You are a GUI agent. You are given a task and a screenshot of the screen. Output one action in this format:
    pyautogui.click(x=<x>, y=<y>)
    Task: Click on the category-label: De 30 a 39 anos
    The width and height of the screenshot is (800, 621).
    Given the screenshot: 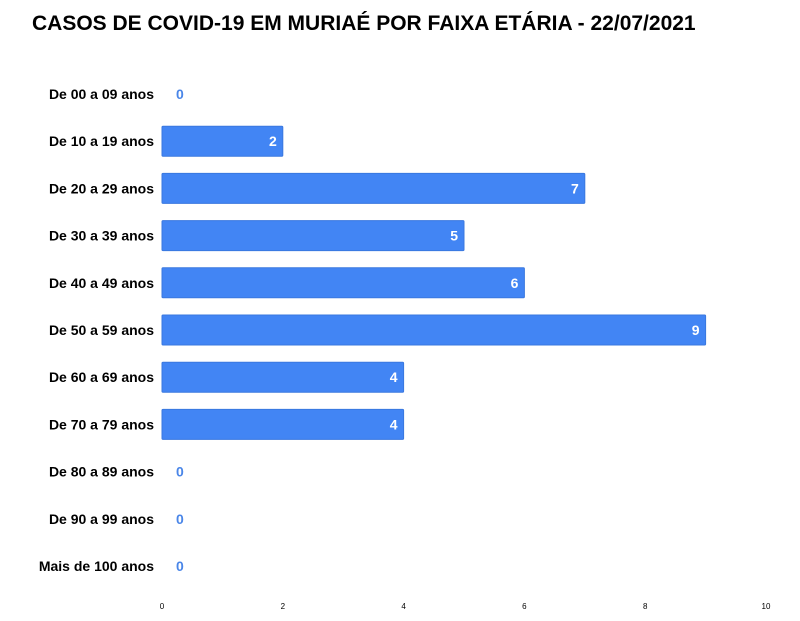 What is the action you would take?
    pyautogui.click(x=101, y=236)
    